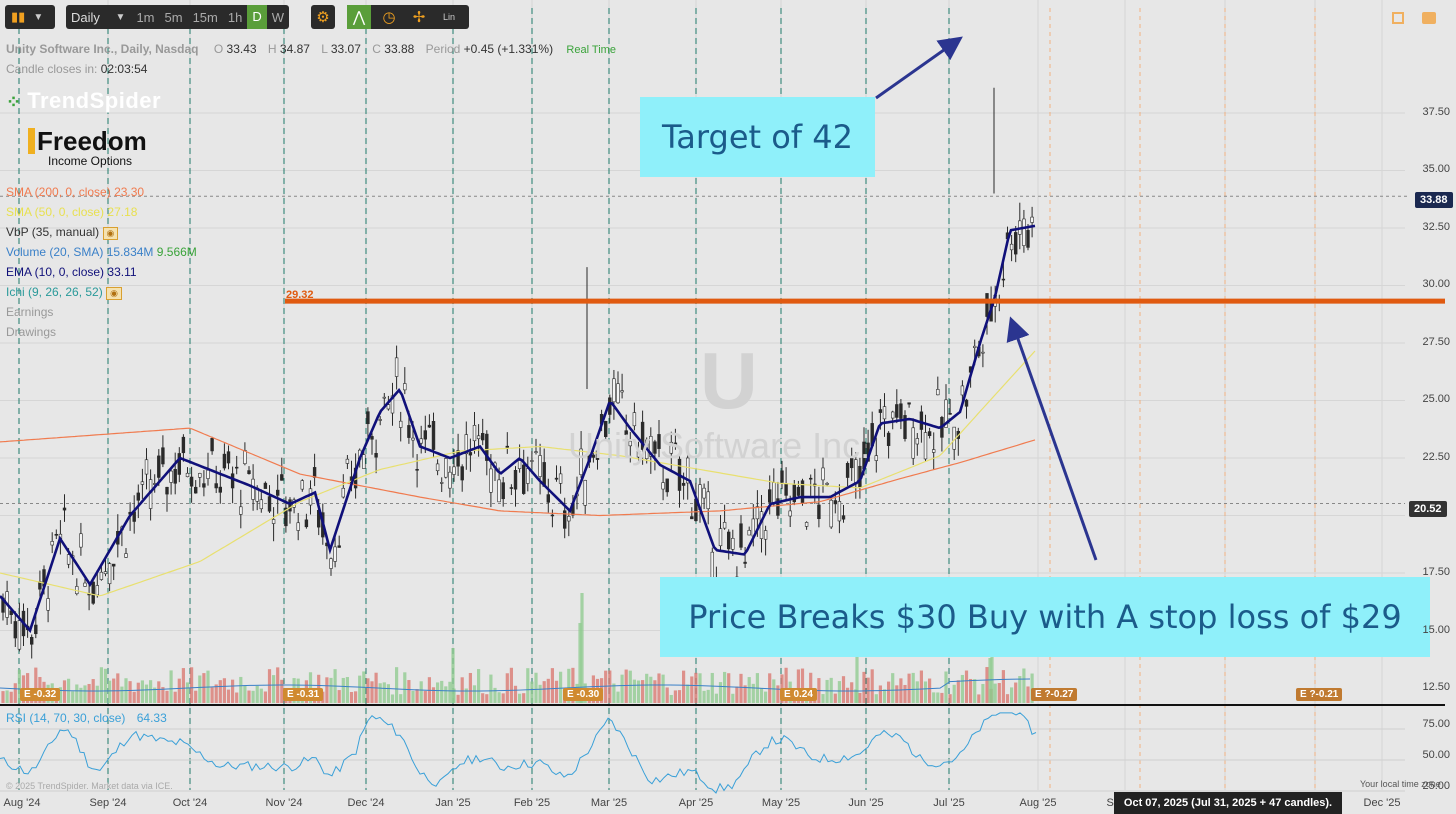 The height and width of the screenshot is (814, 1456). I want to click on volume-legend: Volume (20, SMA) 15.834M 9.566M, so click(101, 252).